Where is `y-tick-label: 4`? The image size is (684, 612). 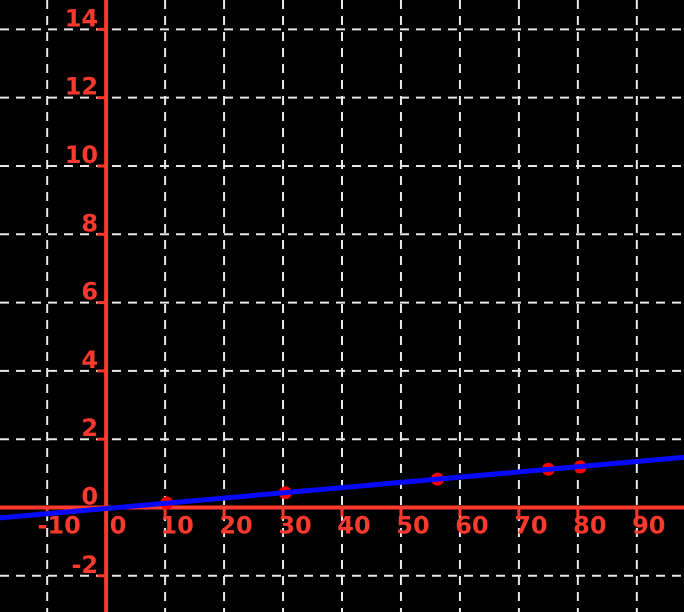 y-tick-label: 4 is located at coordinates (89, 360).